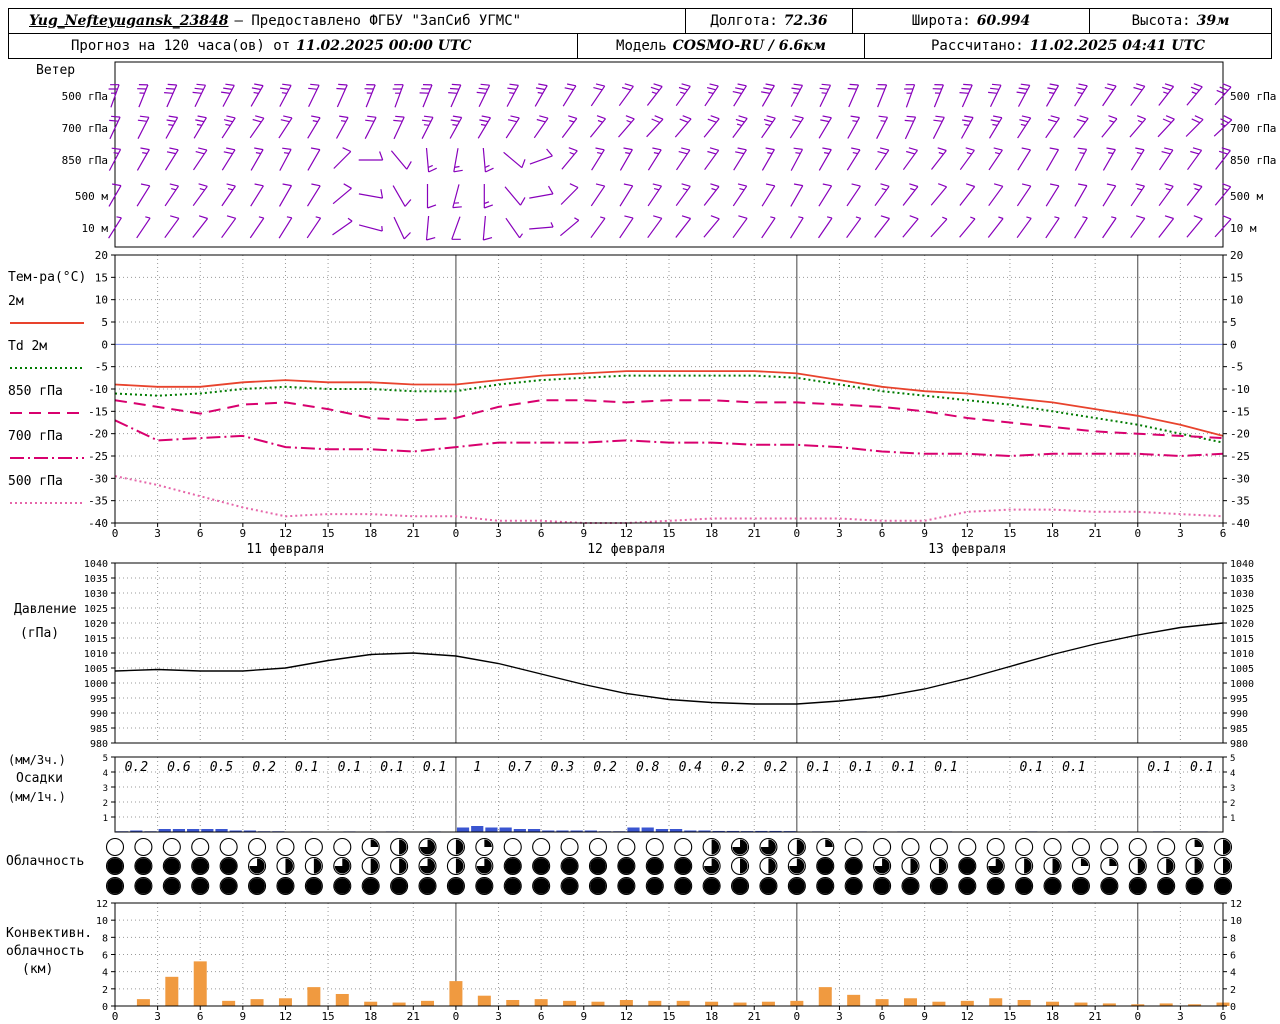 The image size is (1280, 1024). I want to click on tick-label: 980, so click(1239, 744).